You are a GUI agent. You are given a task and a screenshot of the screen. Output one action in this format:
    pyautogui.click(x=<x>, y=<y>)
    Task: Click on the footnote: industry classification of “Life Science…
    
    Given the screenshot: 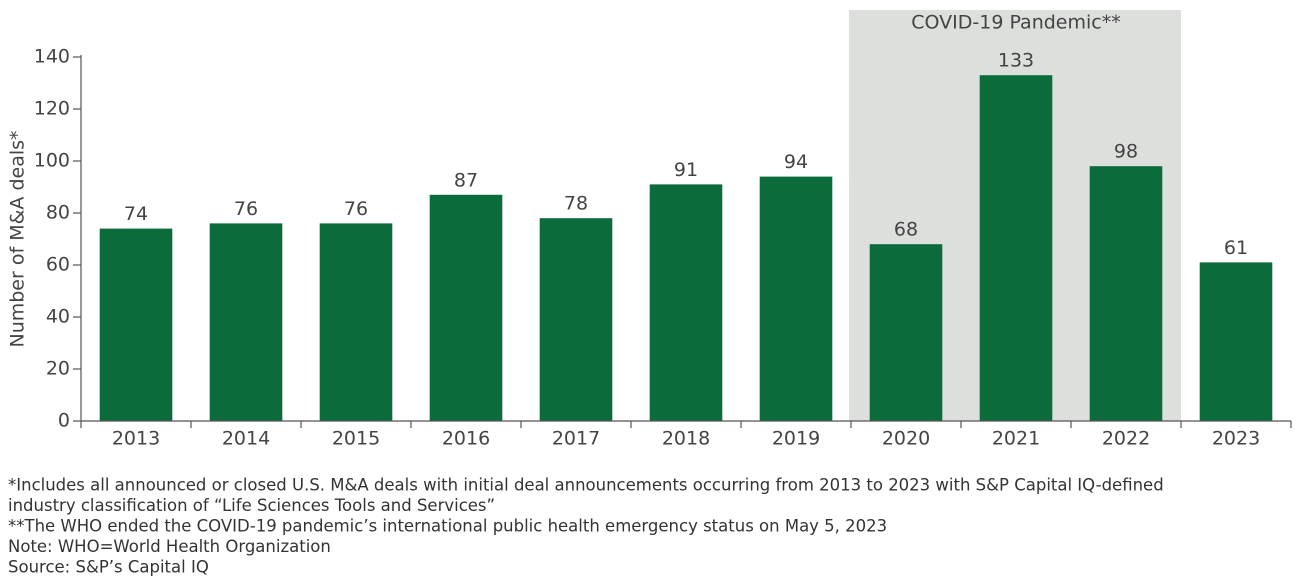 What is the action you would take?
    pyautogui.click(x=251, y=505)
    